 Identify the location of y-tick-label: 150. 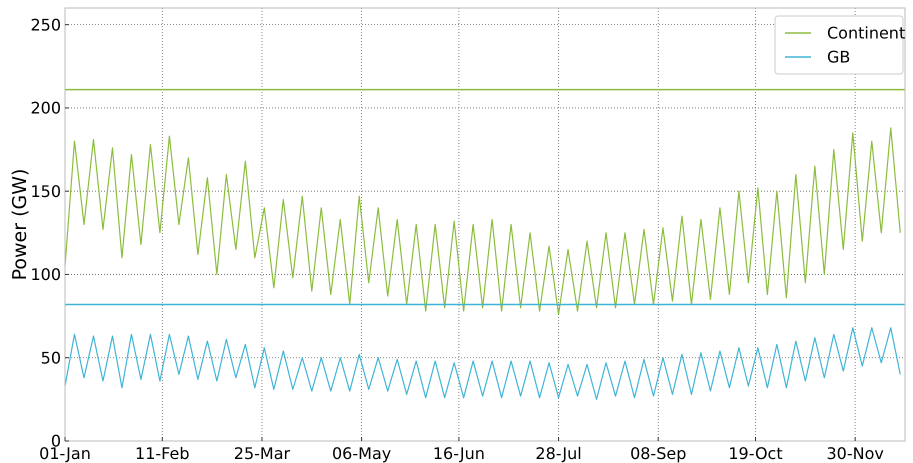
(45, 191).